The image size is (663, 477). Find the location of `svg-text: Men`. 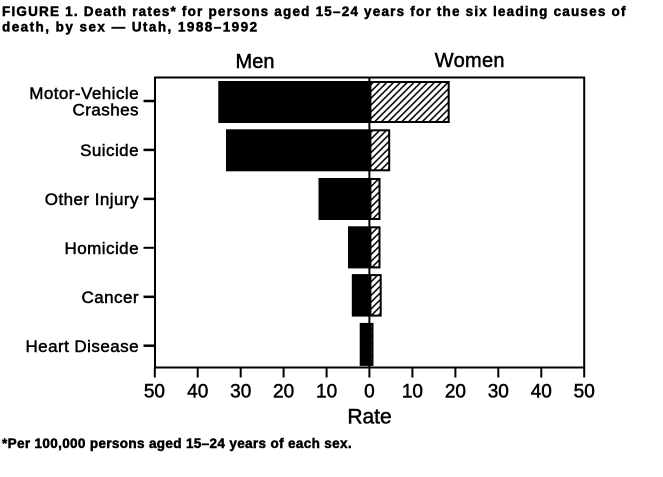

svg-text: Men is located at coordinates (255, 62).